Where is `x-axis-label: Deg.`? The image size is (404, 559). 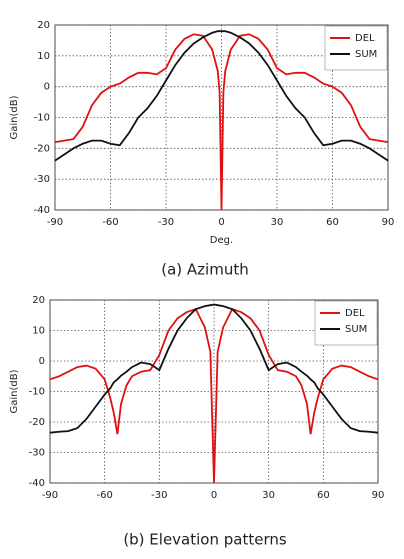 x-axis-label: Deg. is located at coordinates (221, 240).